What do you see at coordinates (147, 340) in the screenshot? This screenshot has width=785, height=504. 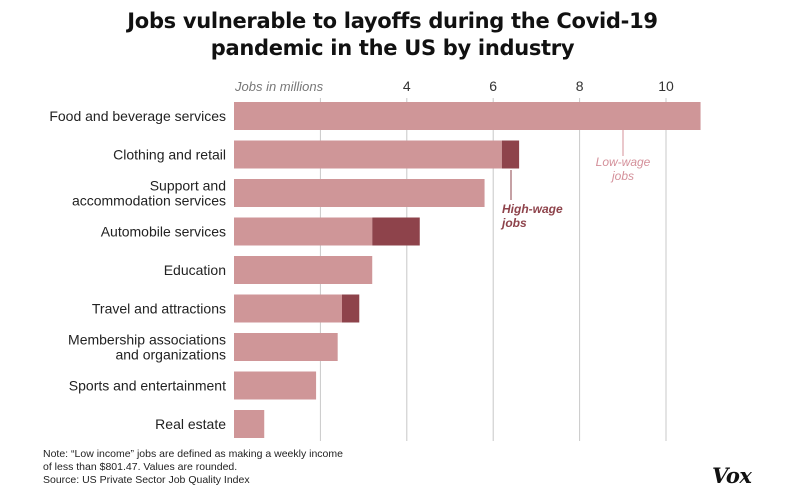 I see `category-label: Membership associations` at bounding box center [147, 340].